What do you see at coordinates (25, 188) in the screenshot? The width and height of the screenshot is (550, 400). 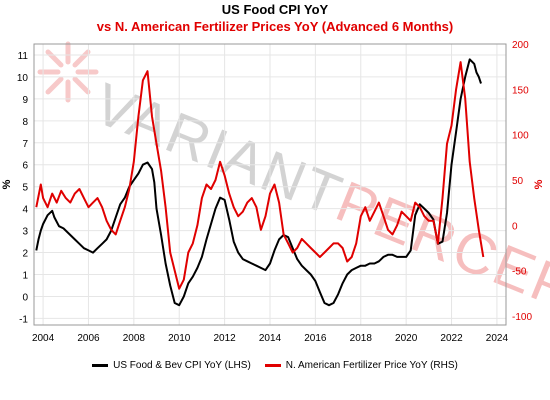 I see `left-tick-label: 5` at bounding box center [25, 188].